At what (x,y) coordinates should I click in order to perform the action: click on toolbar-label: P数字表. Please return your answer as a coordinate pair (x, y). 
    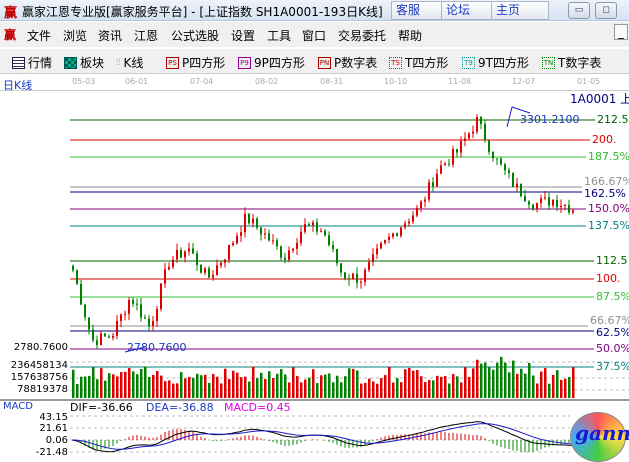
    Looking at the image, I should click on (356, 63).